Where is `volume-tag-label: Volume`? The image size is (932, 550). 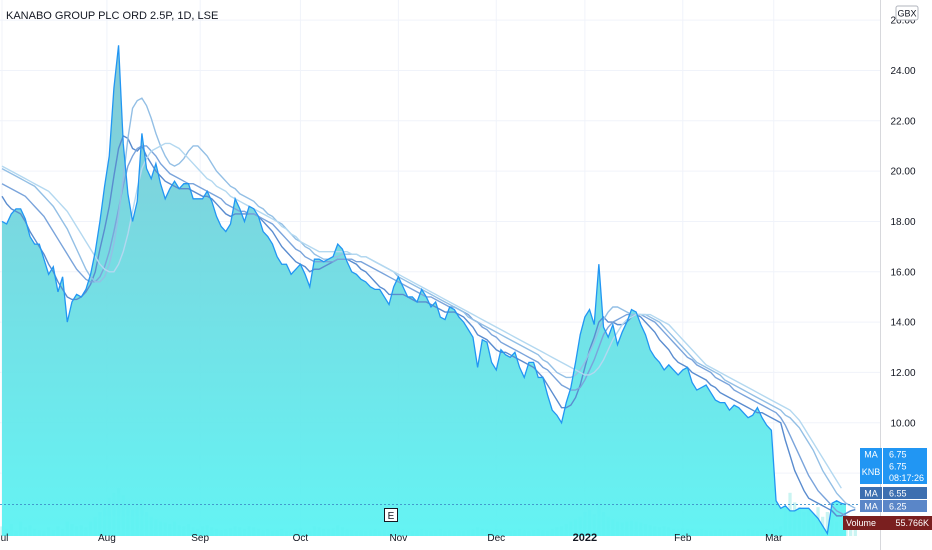
volume-tag-label: Volume is located at coordinates (861, 523).